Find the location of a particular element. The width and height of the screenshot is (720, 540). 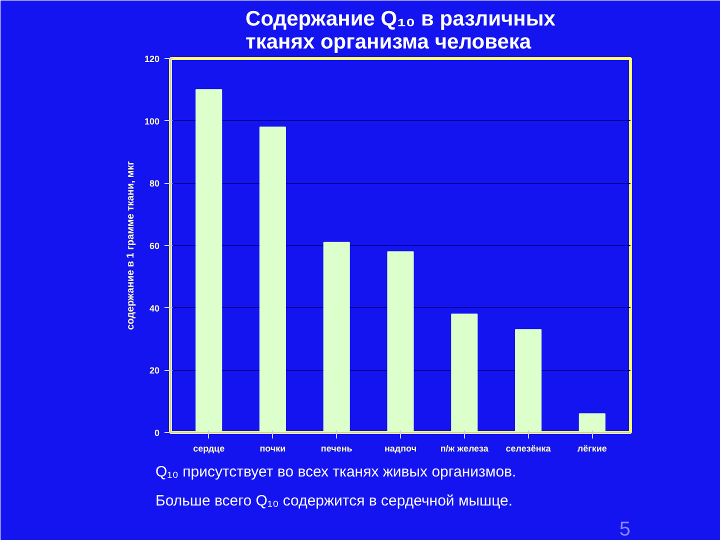

y-tick-label: 0 is located at coordinates (157, 433).